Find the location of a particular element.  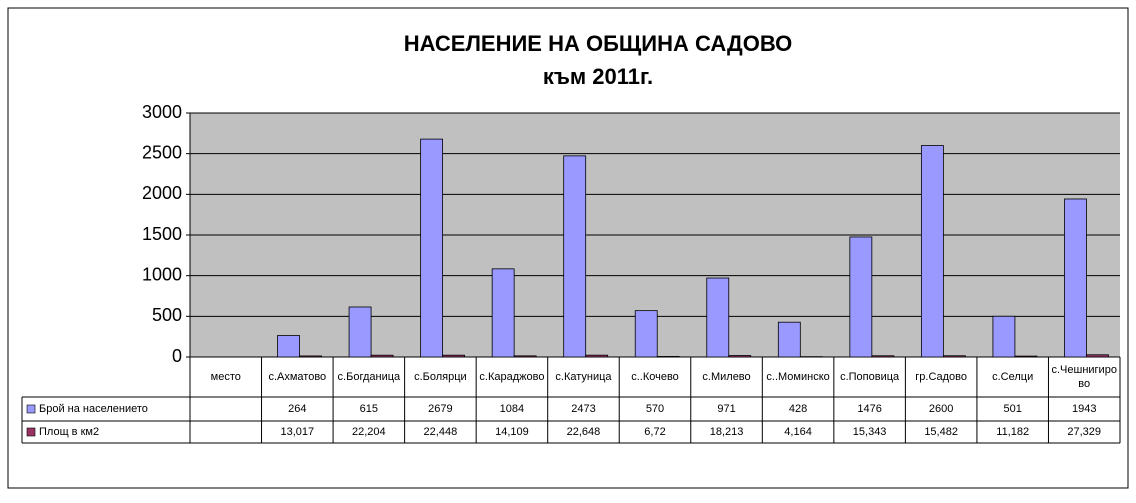

table-value: 22,448 is located at coordinates (441, 432).